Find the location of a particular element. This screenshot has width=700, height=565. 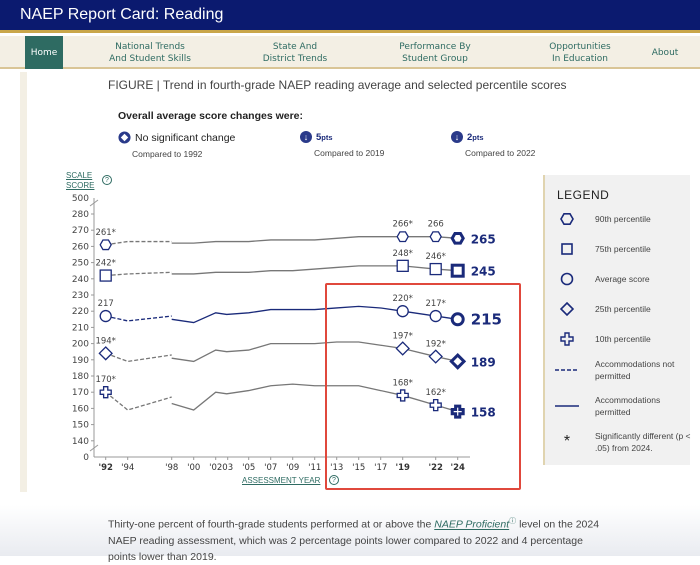

down-arrow-icon: ↓ is located at coordinates (306, 137).